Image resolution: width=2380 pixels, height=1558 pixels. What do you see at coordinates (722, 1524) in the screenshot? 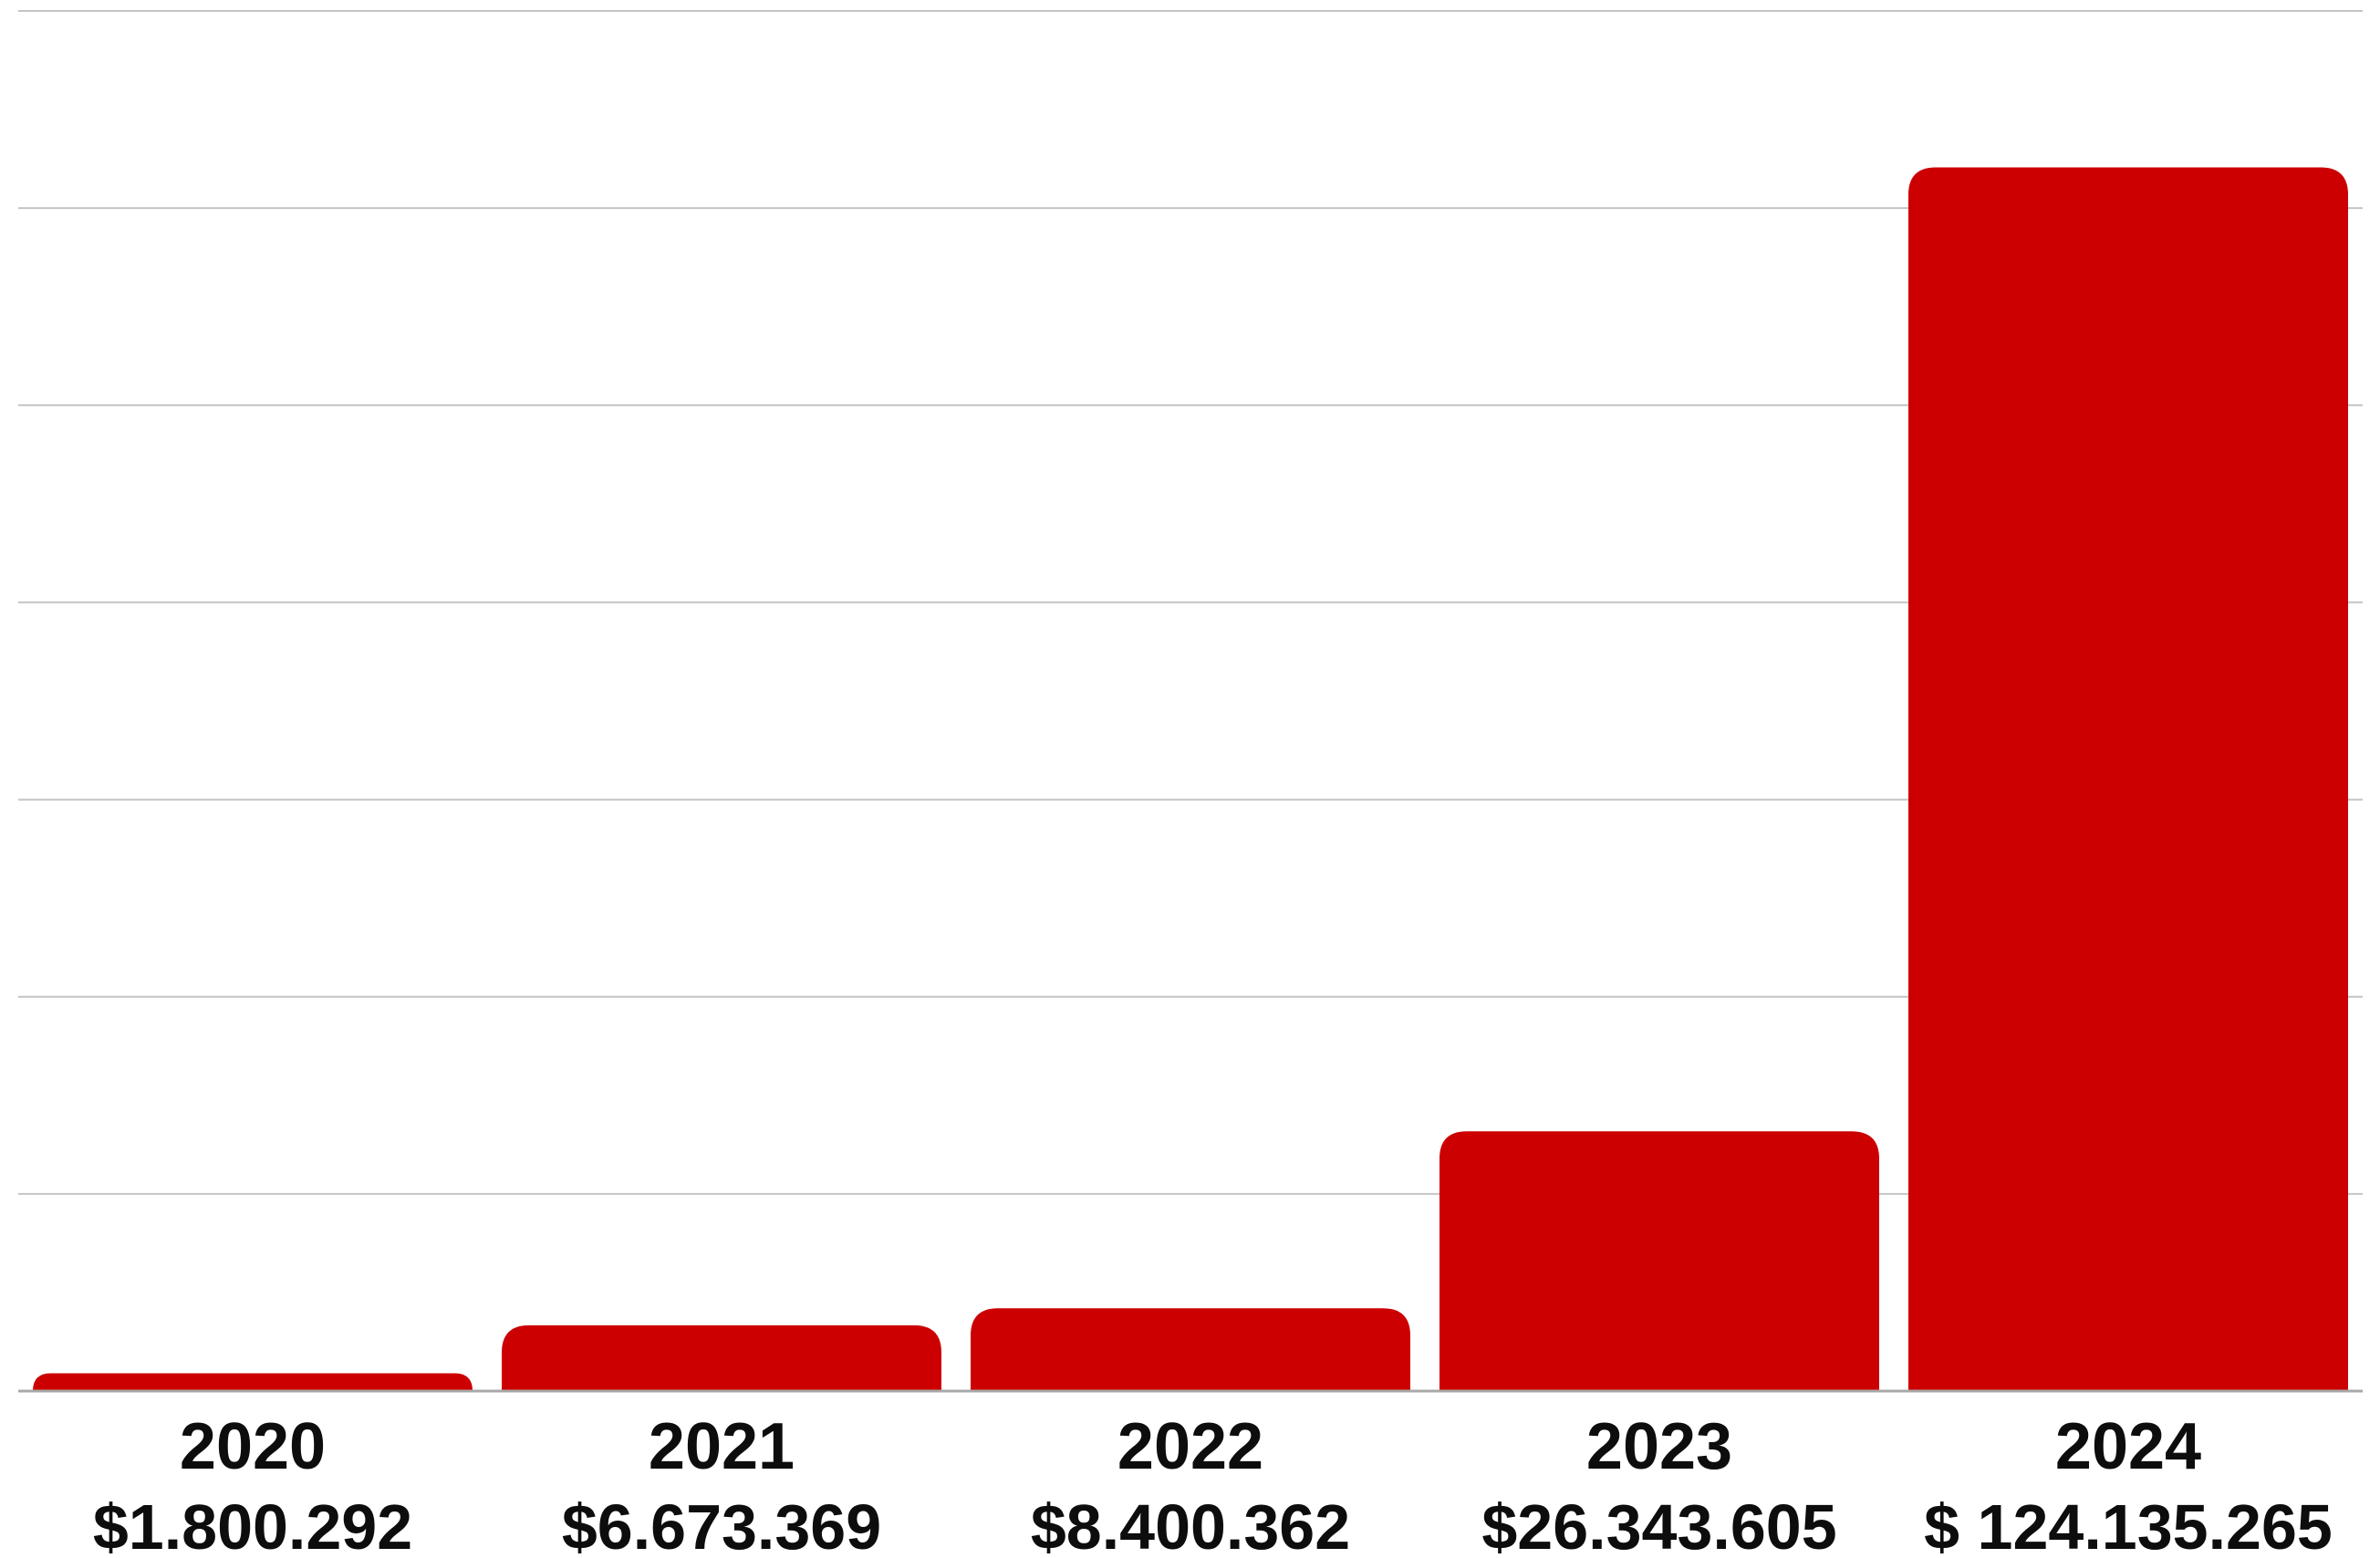
I see `value-label-2021: $6.673.369` at bounding box center [722, 1524].